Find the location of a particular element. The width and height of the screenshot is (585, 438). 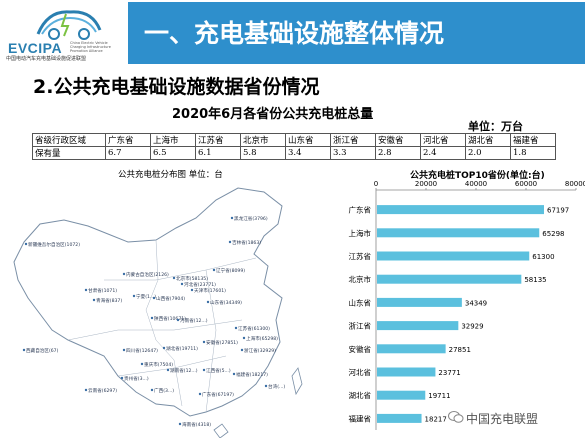

data-label: 61300 is located at coordinates (543, 257).